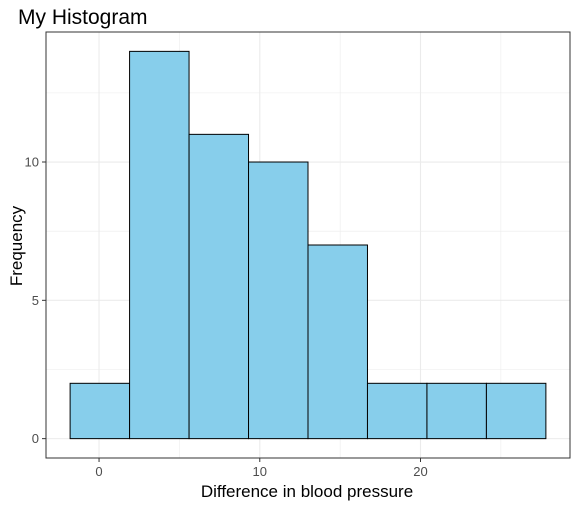  What do you see at coordinates (420, 471) in the screenshot?
I see `x-tick-label: 20` at bounding box center [420, 471].